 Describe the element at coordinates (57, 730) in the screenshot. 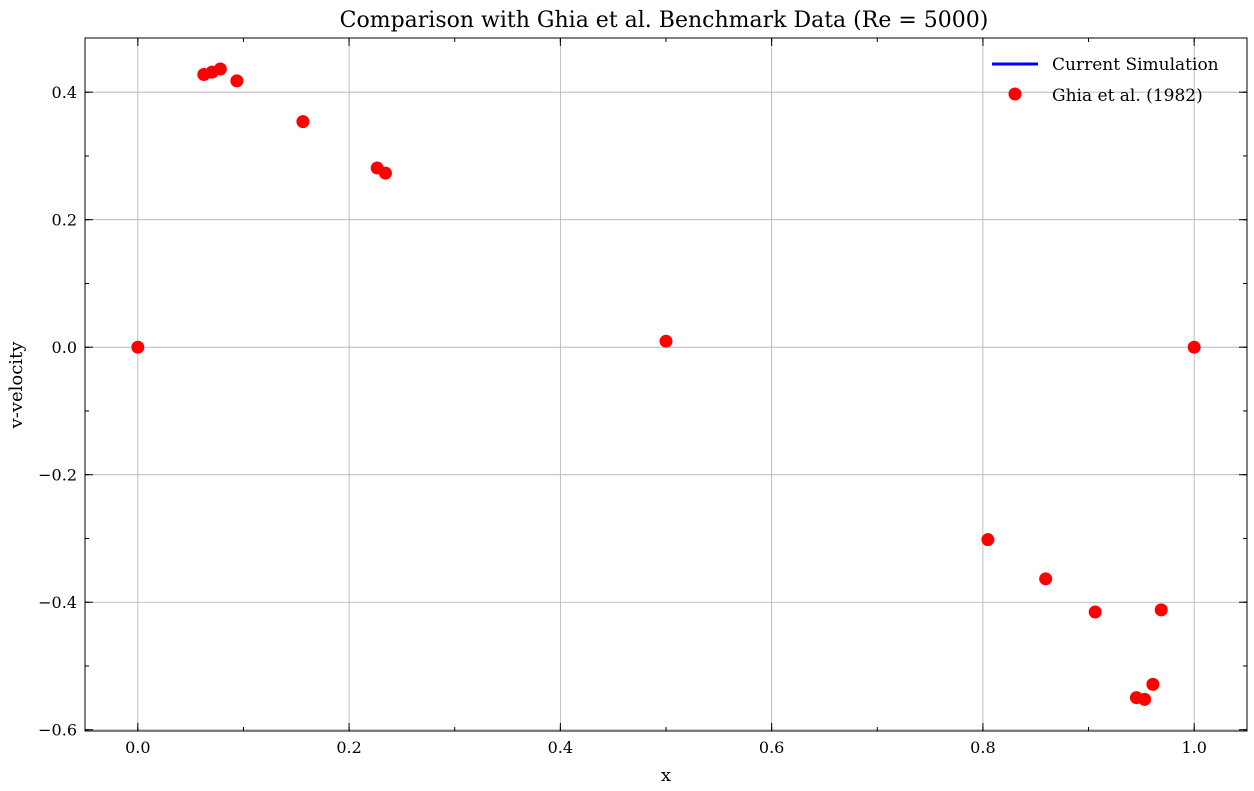

I see `y-tick-label: −0.6` at that location.